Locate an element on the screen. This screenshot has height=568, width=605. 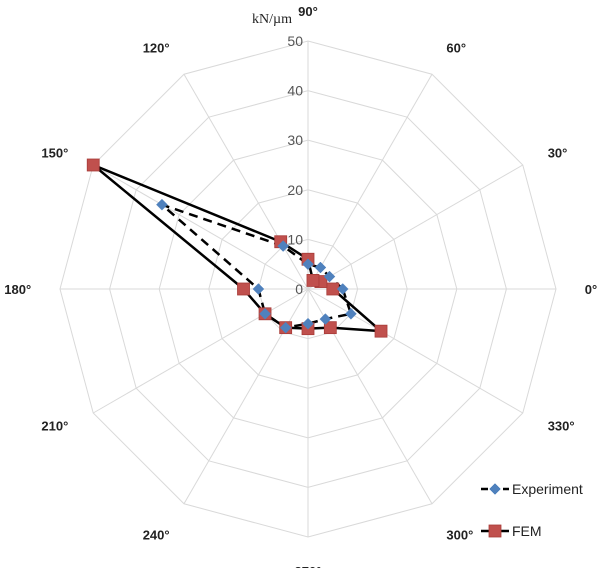
angle-label: 30° is located at coordinates (558, 153).